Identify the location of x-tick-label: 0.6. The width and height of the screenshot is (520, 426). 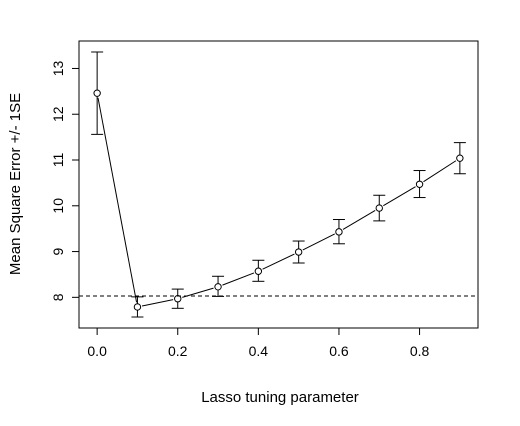
(339, 351).